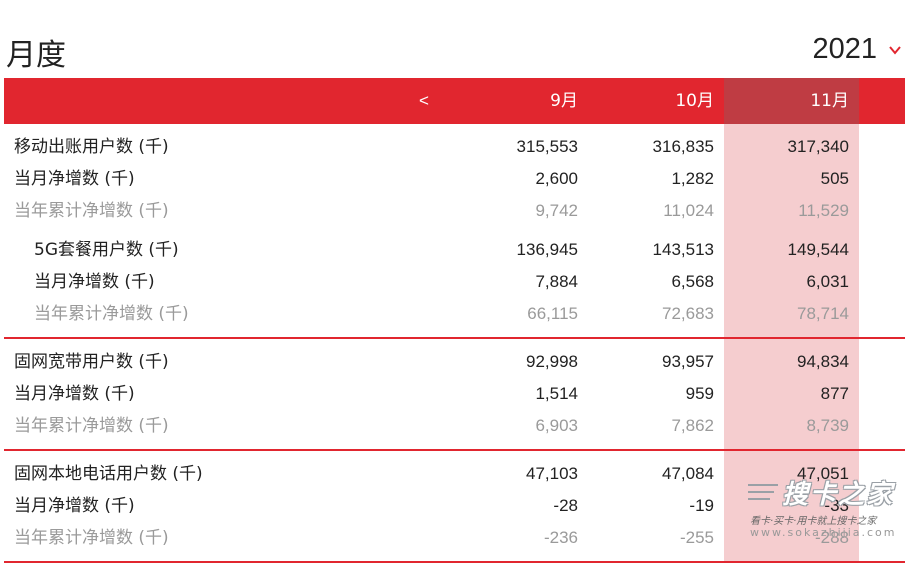 This screenshot has width=909, height=572. I want to click on cell-value: 9,742, so click(556, 210).